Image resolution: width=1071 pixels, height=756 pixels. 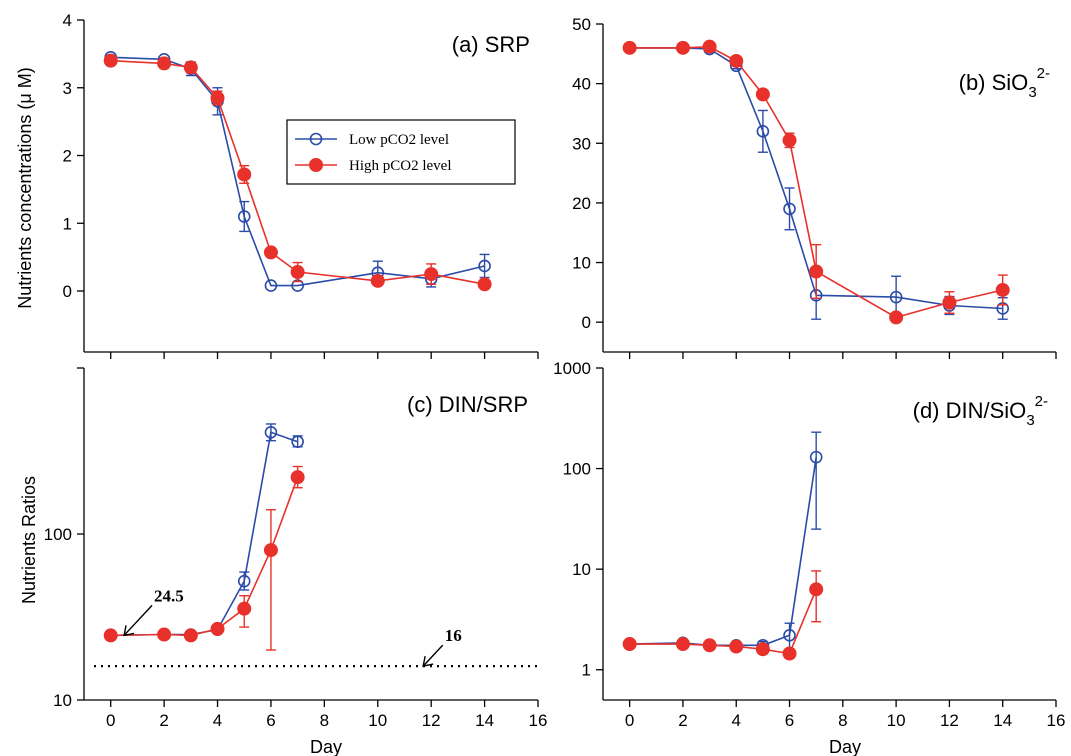 I want to click on y-tick-label: 40, so click(x=581, y=84).